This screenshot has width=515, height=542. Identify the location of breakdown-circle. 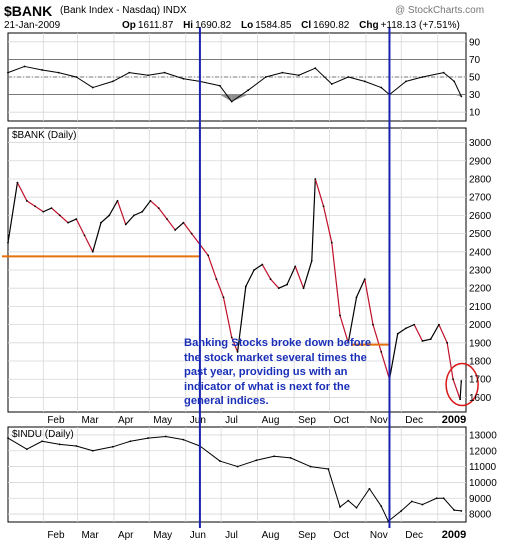
(462, 384).